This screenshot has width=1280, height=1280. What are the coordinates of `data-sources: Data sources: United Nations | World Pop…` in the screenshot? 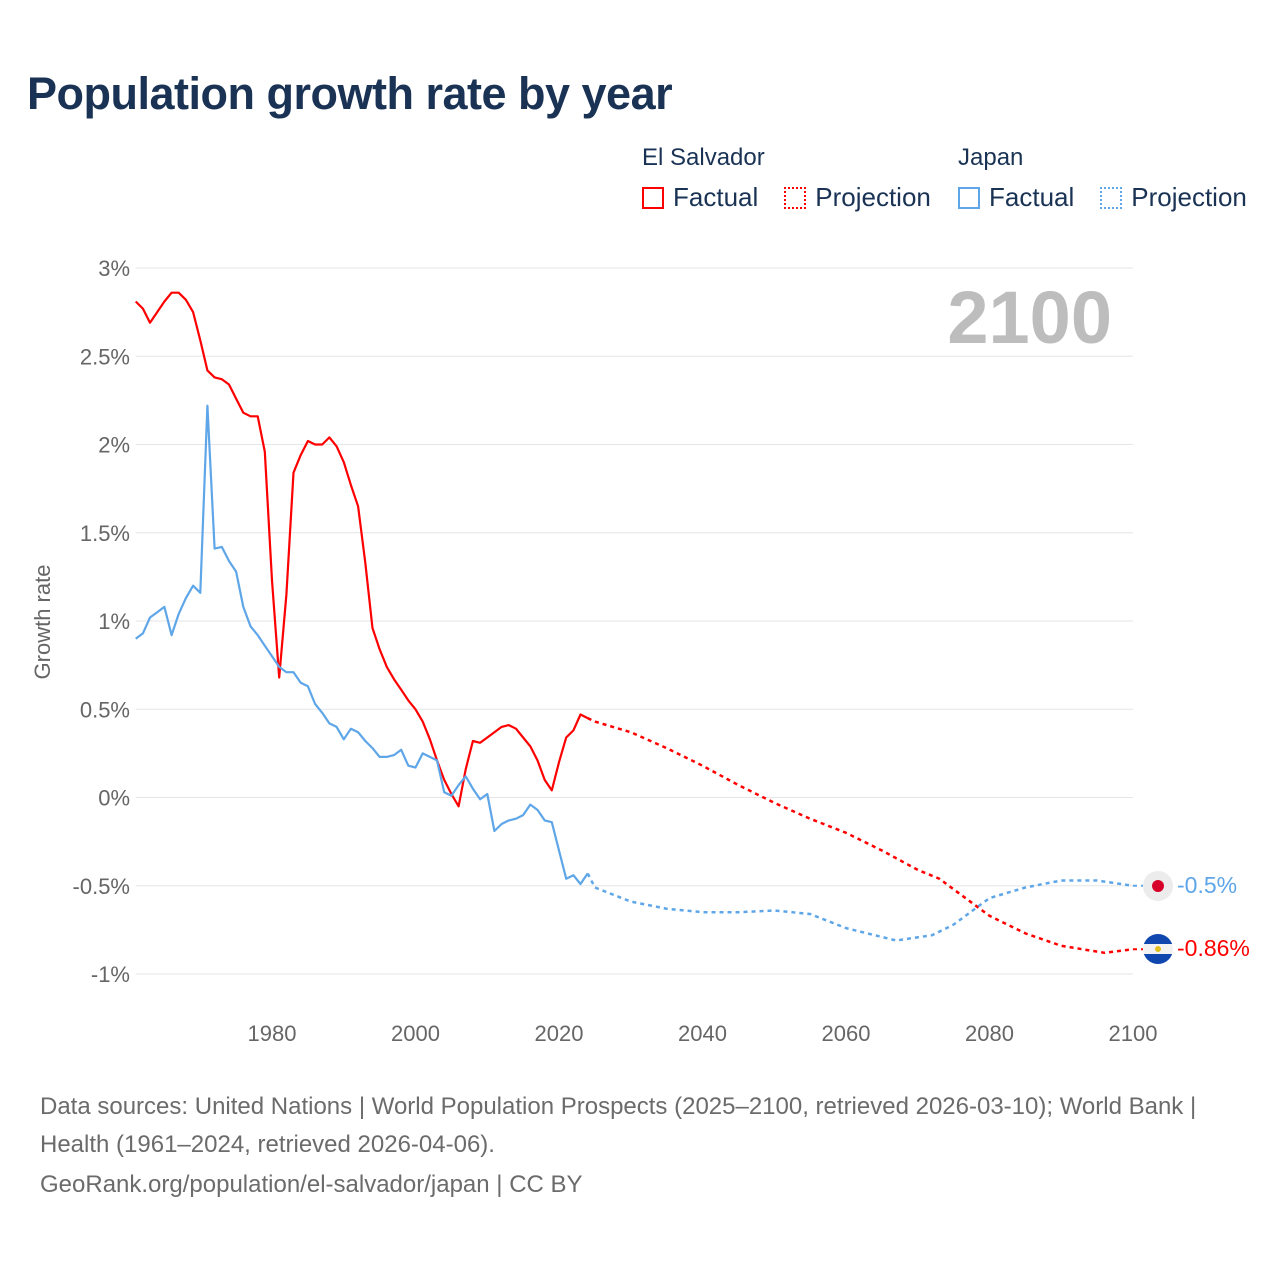 It's located at (618, 1125).